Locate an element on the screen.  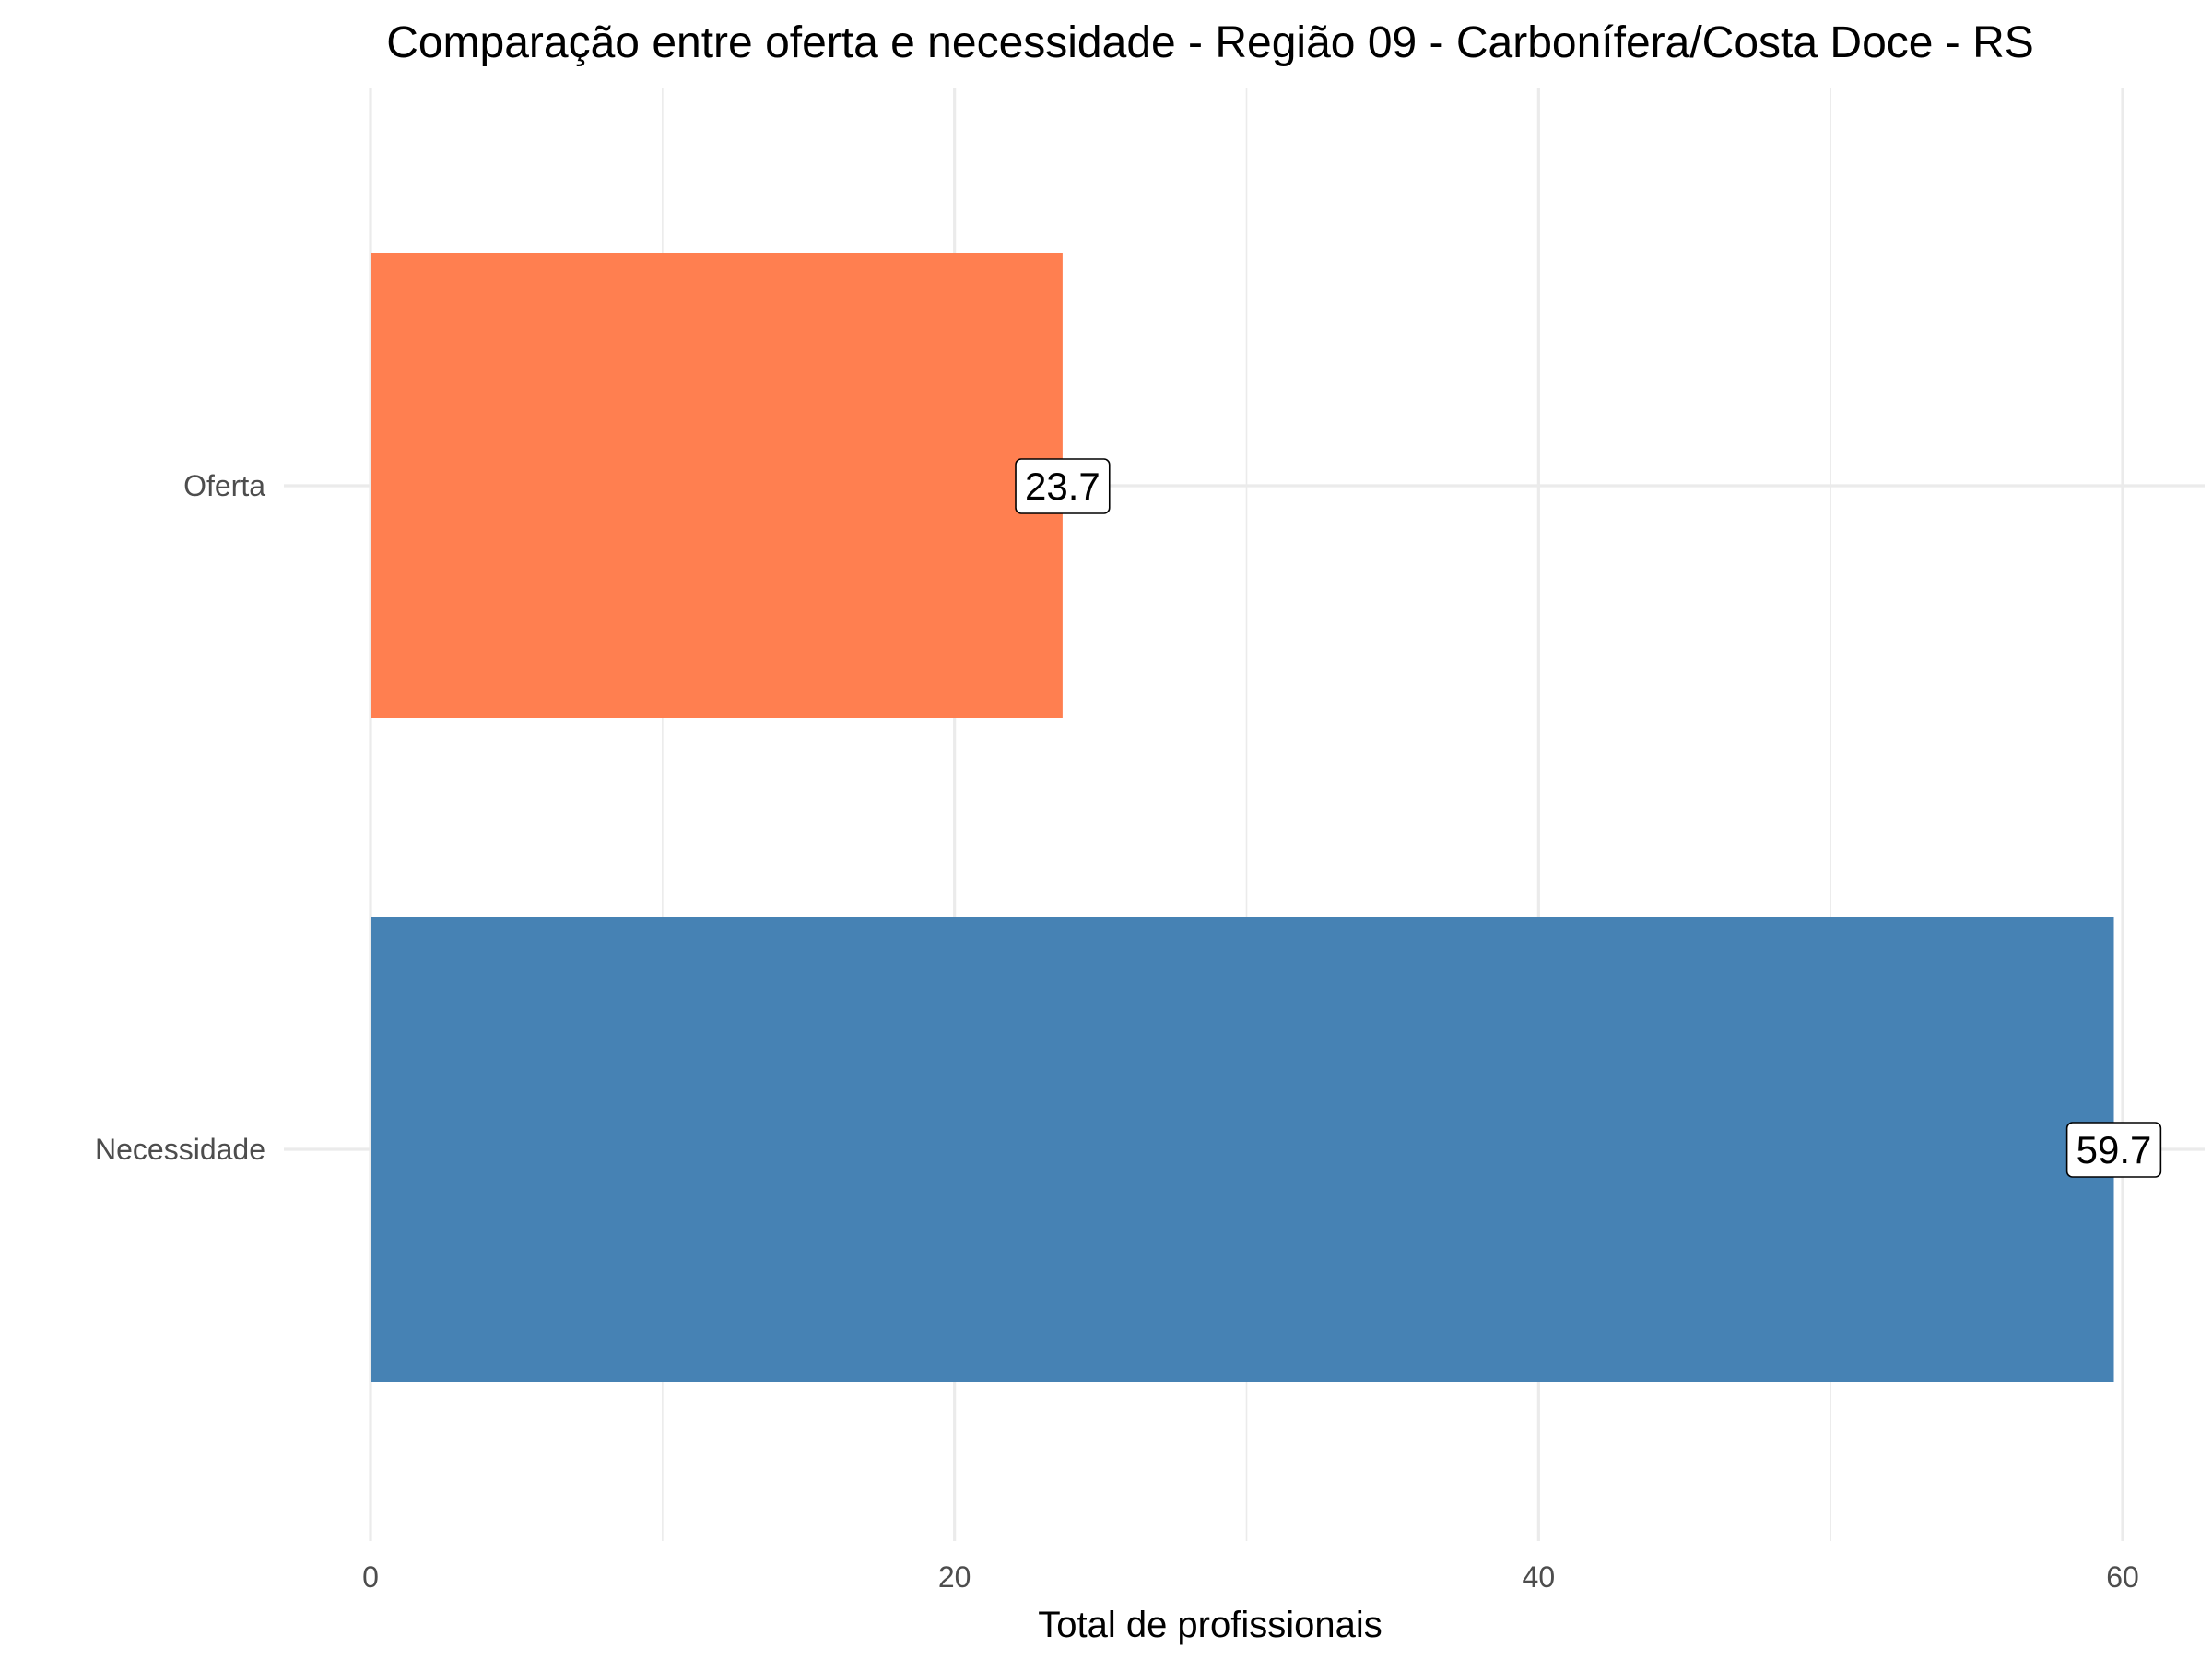
y-tick-label-necessidade: Necessidade is located at coordinates (180, 1149).